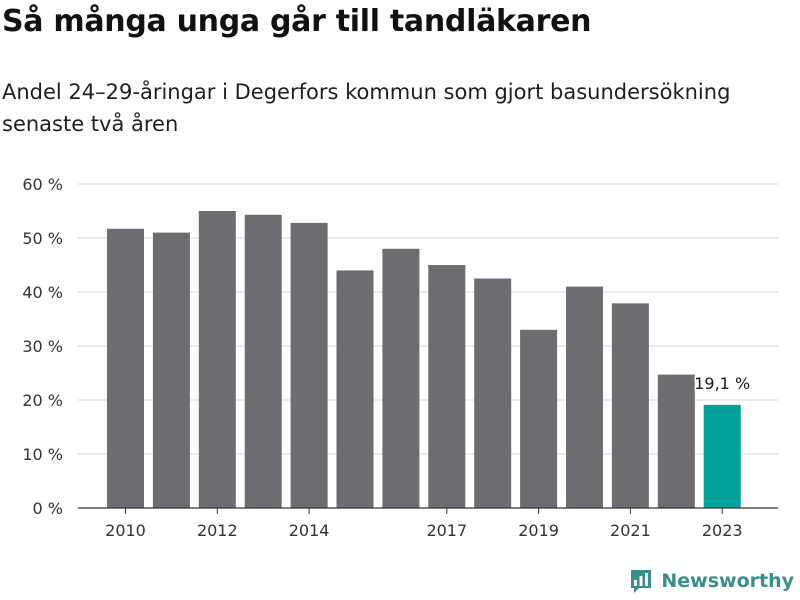  I want to click on x-tick-label: 2014, so click(309, 530).